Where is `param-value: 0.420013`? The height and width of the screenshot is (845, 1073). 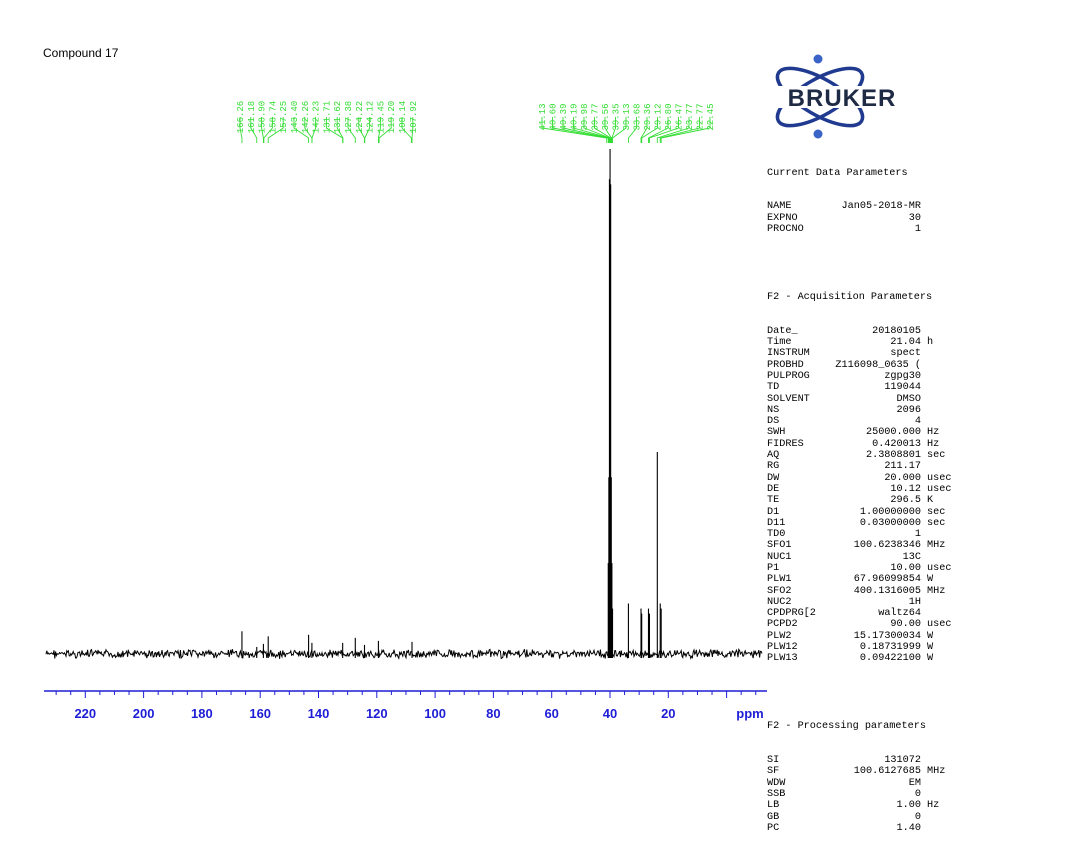 param-value: 0.420013 is located at coordinates (896, 444).